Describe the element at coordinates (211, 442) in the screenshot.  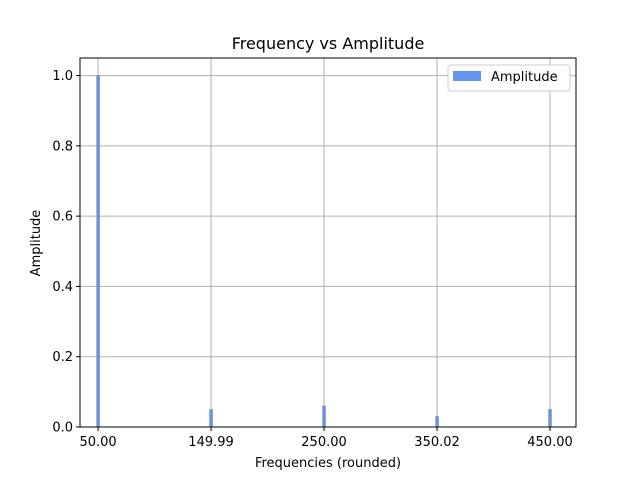
I see `x-tick-label: 149.99` at that location.